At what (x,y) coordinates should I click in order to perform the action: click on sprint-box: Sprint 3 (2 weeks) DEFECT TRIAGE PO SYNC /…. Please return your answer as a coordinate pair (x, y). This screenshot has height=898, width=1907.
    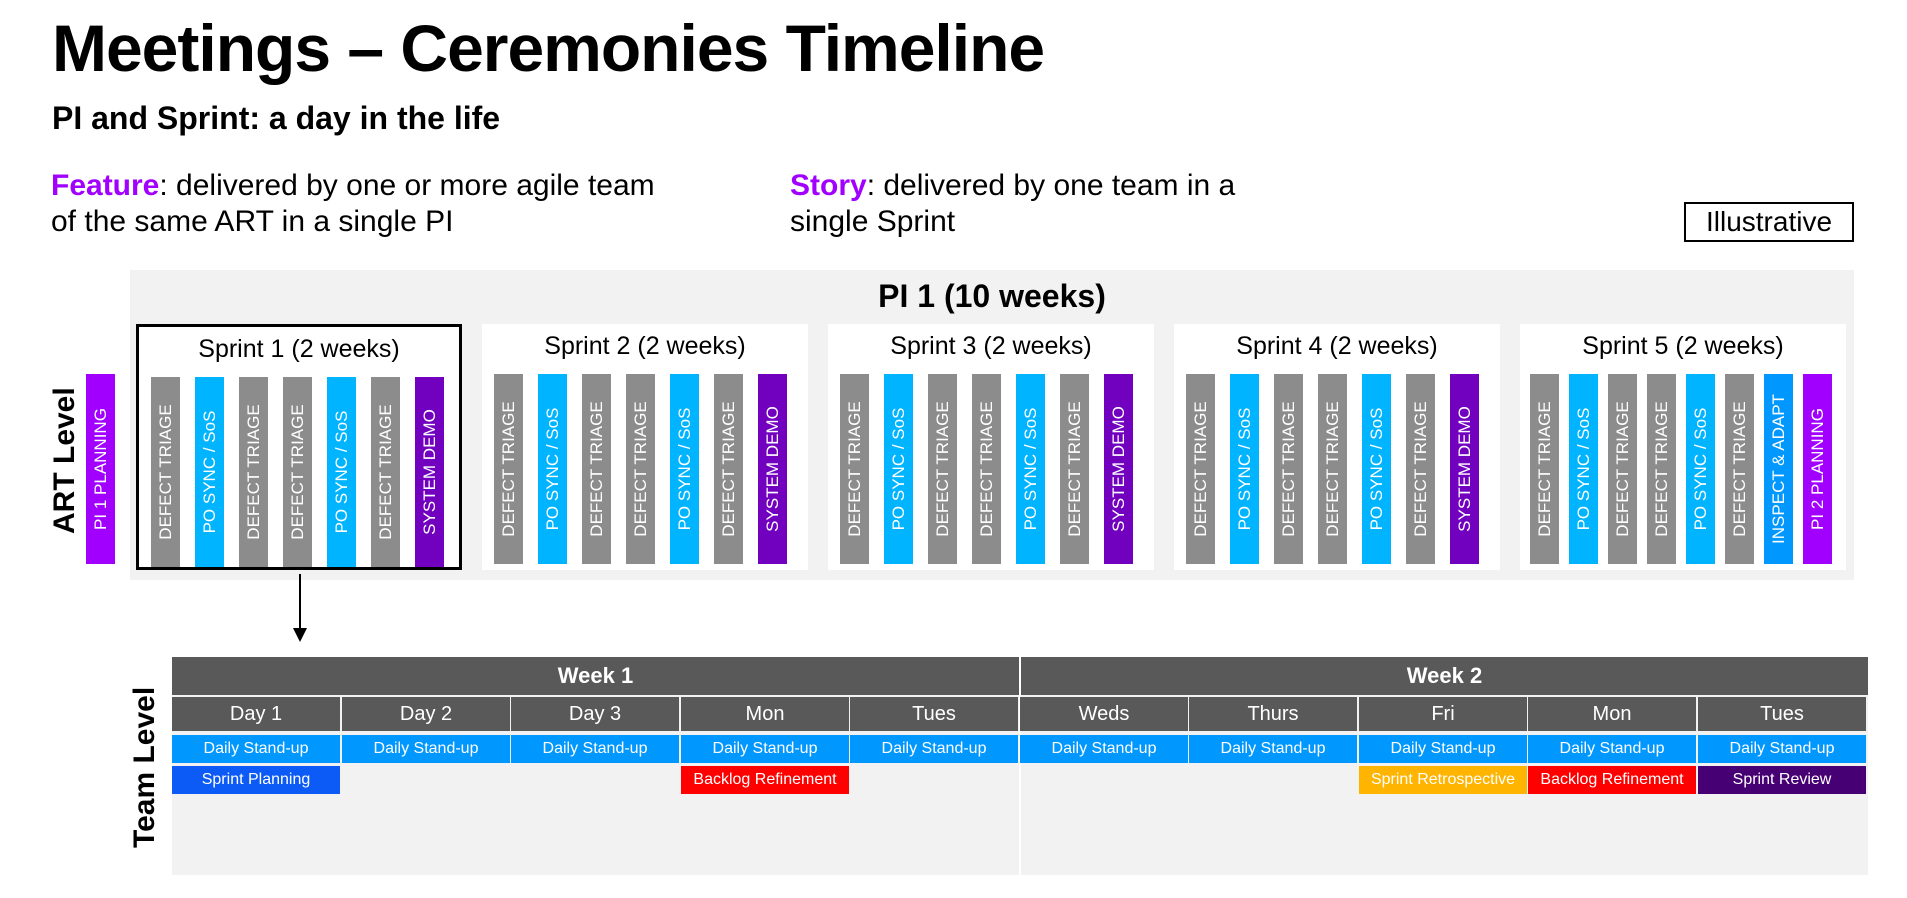
    Looking at the image, I should click on (991, 447).